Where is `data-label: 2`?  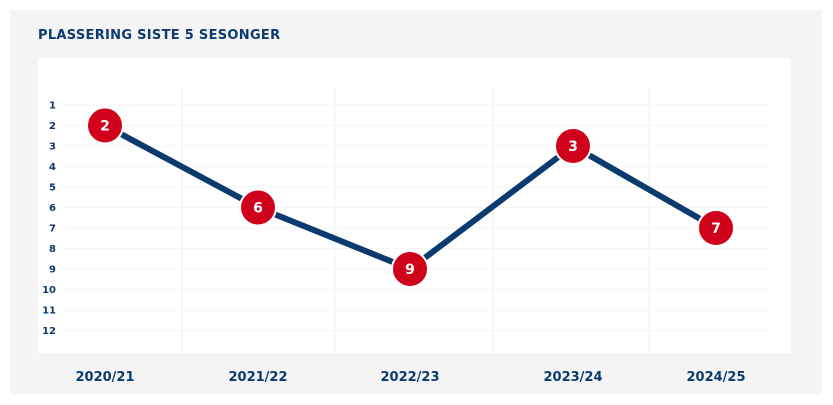 data-label: 2 is located at coordinates (105, 127).